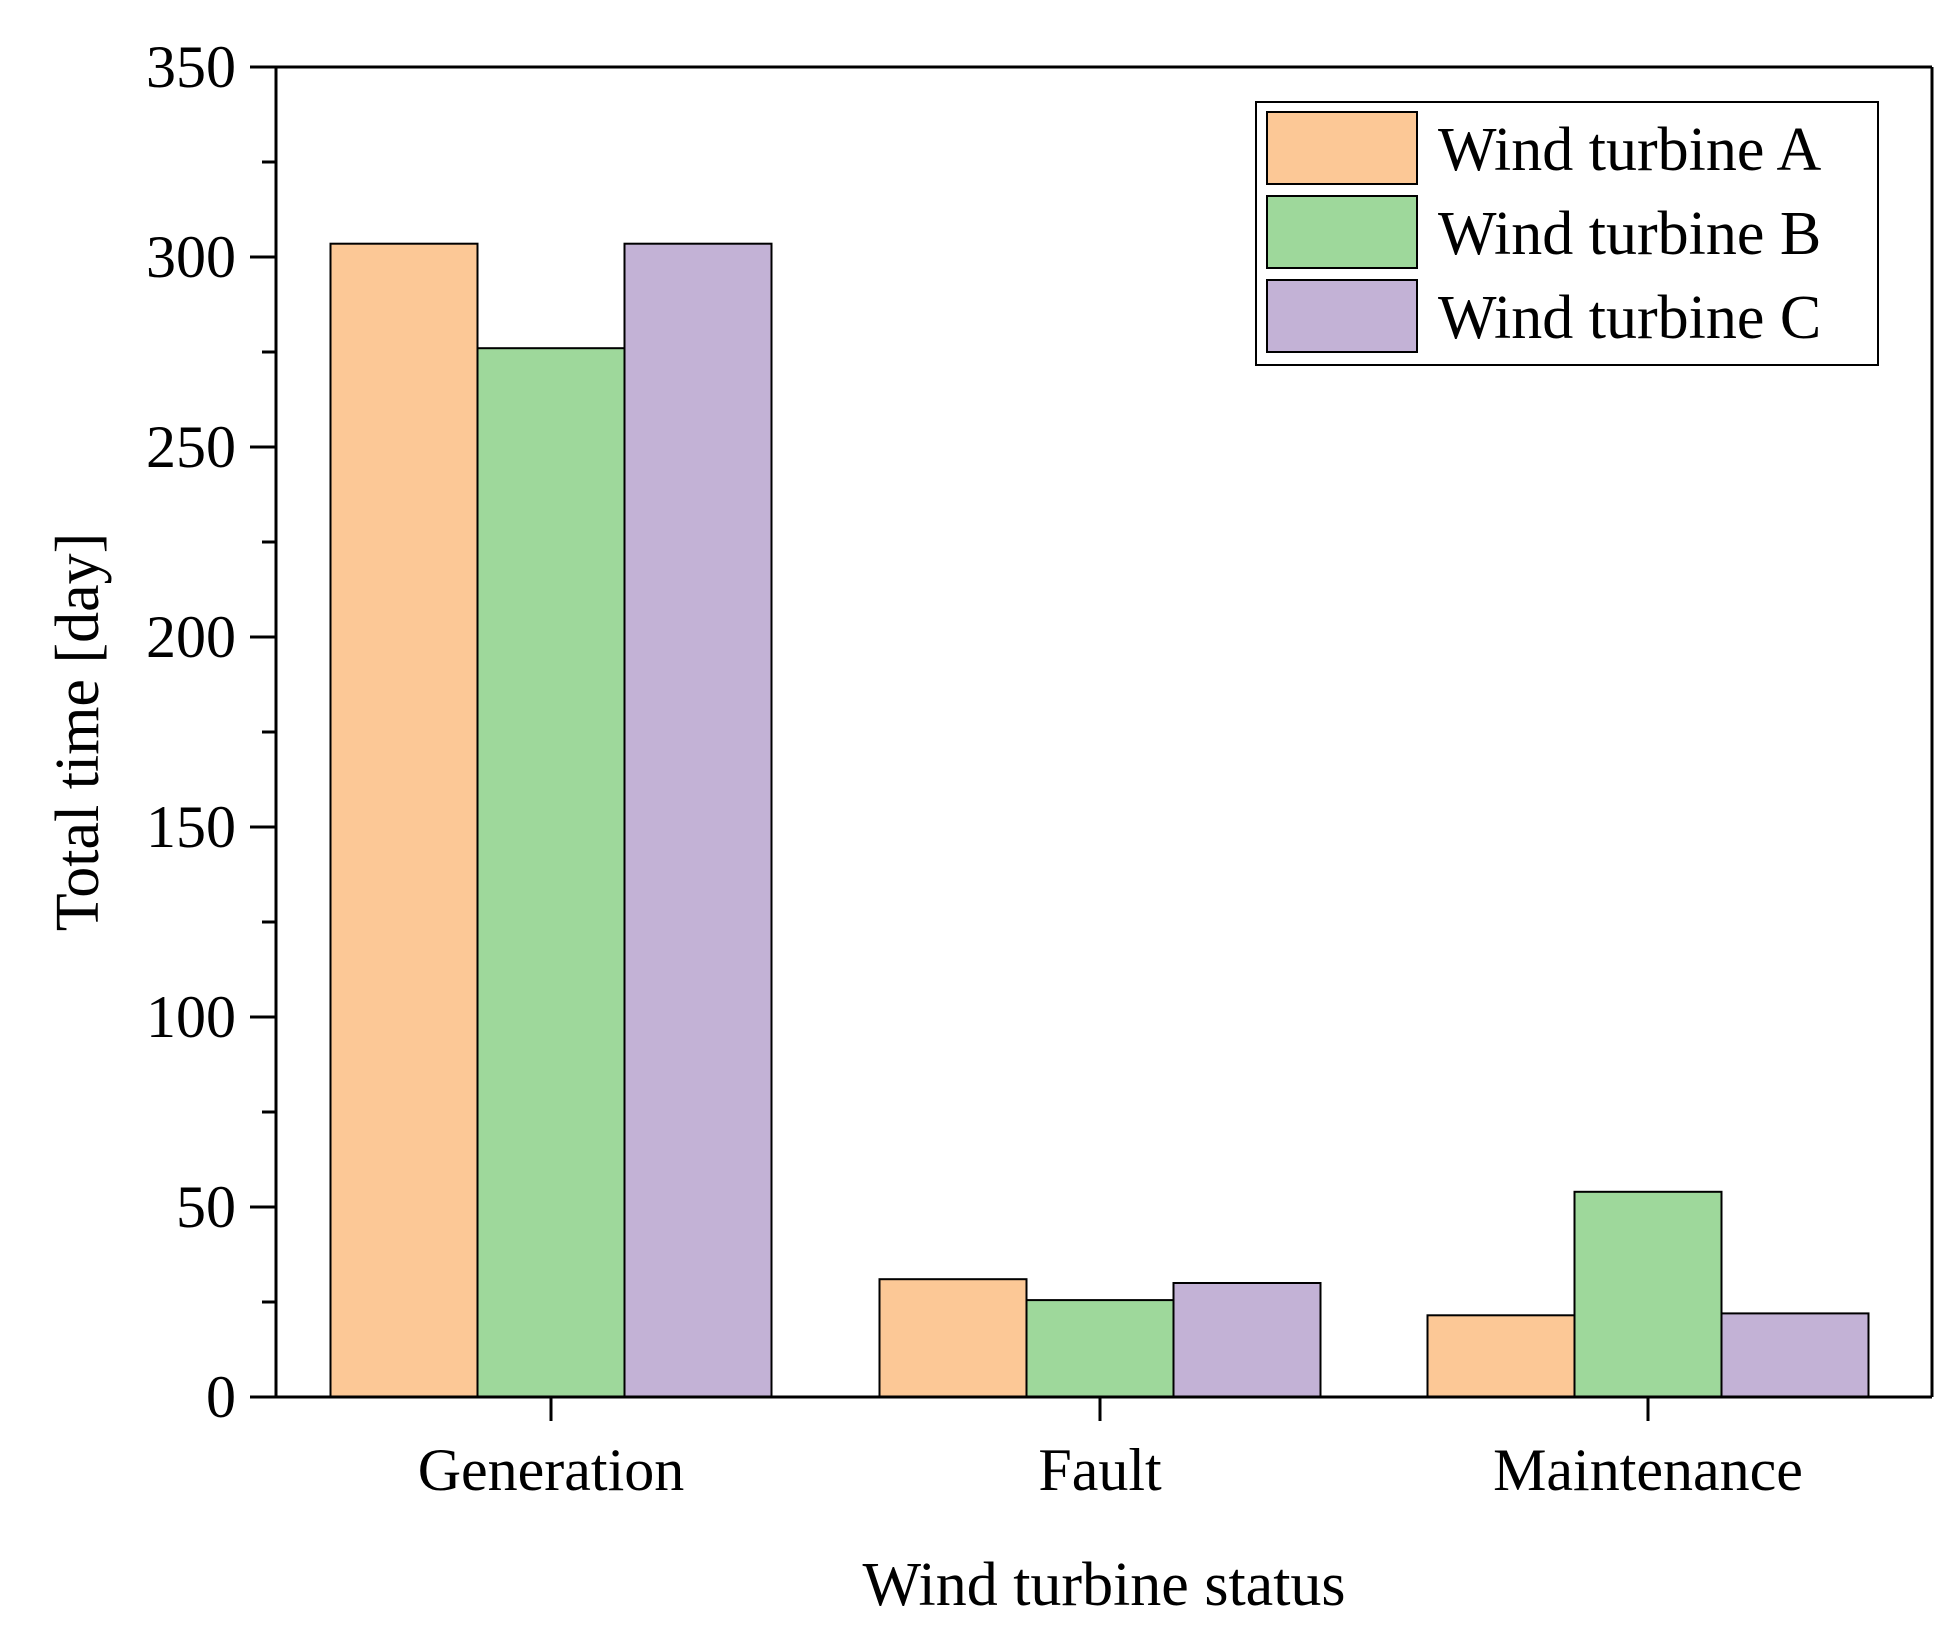  Describe the element at coordinates (1247, 1340) in the screenshot. I see `bar-c-fault` at that location.